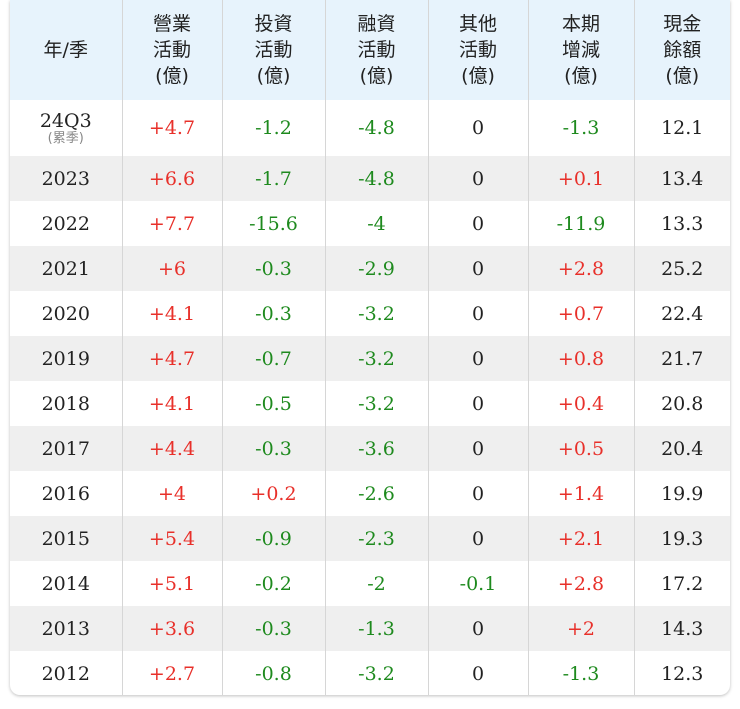 This screenshot has height=709, width=740. I want to click on change-cell: +2, so click(581, 628).